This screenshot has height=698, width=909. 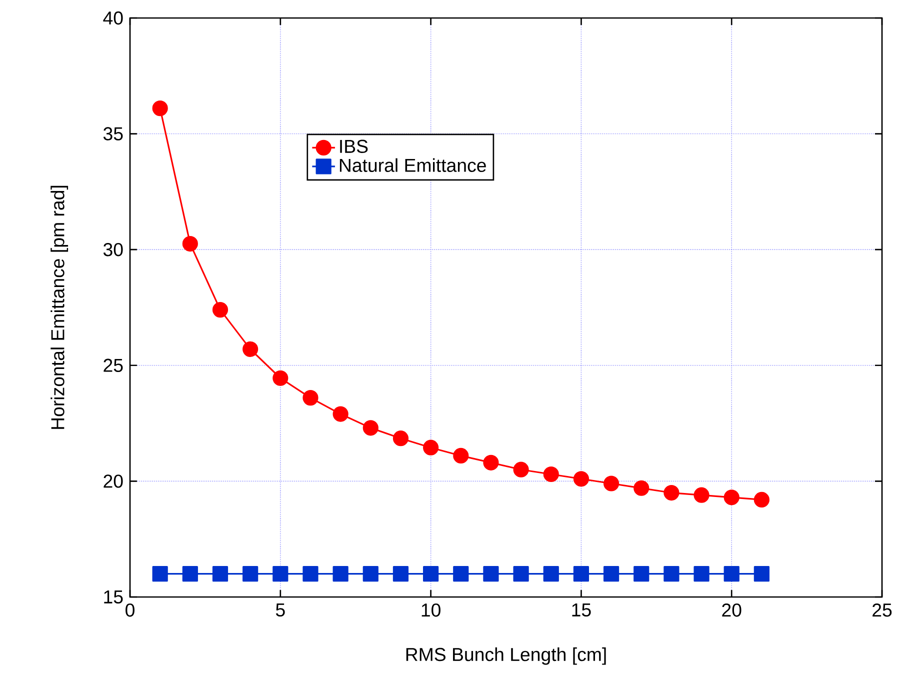 What do you see at coordinates (506, 656) in the screenshot?
I see `x-axis-title: RMS Bunch Length [cm]` at bounding box center [506, 656].